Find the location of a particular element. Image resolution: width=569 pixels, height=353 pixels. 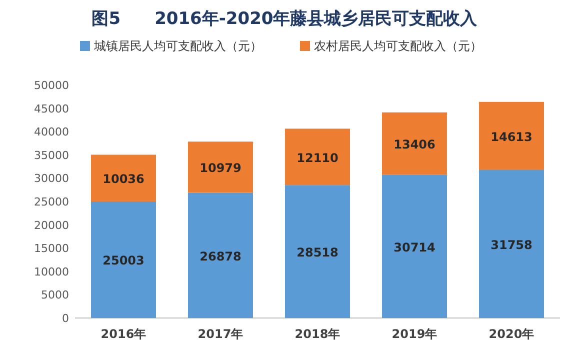

data-label: 10036 is located at coordinates (123, 179).